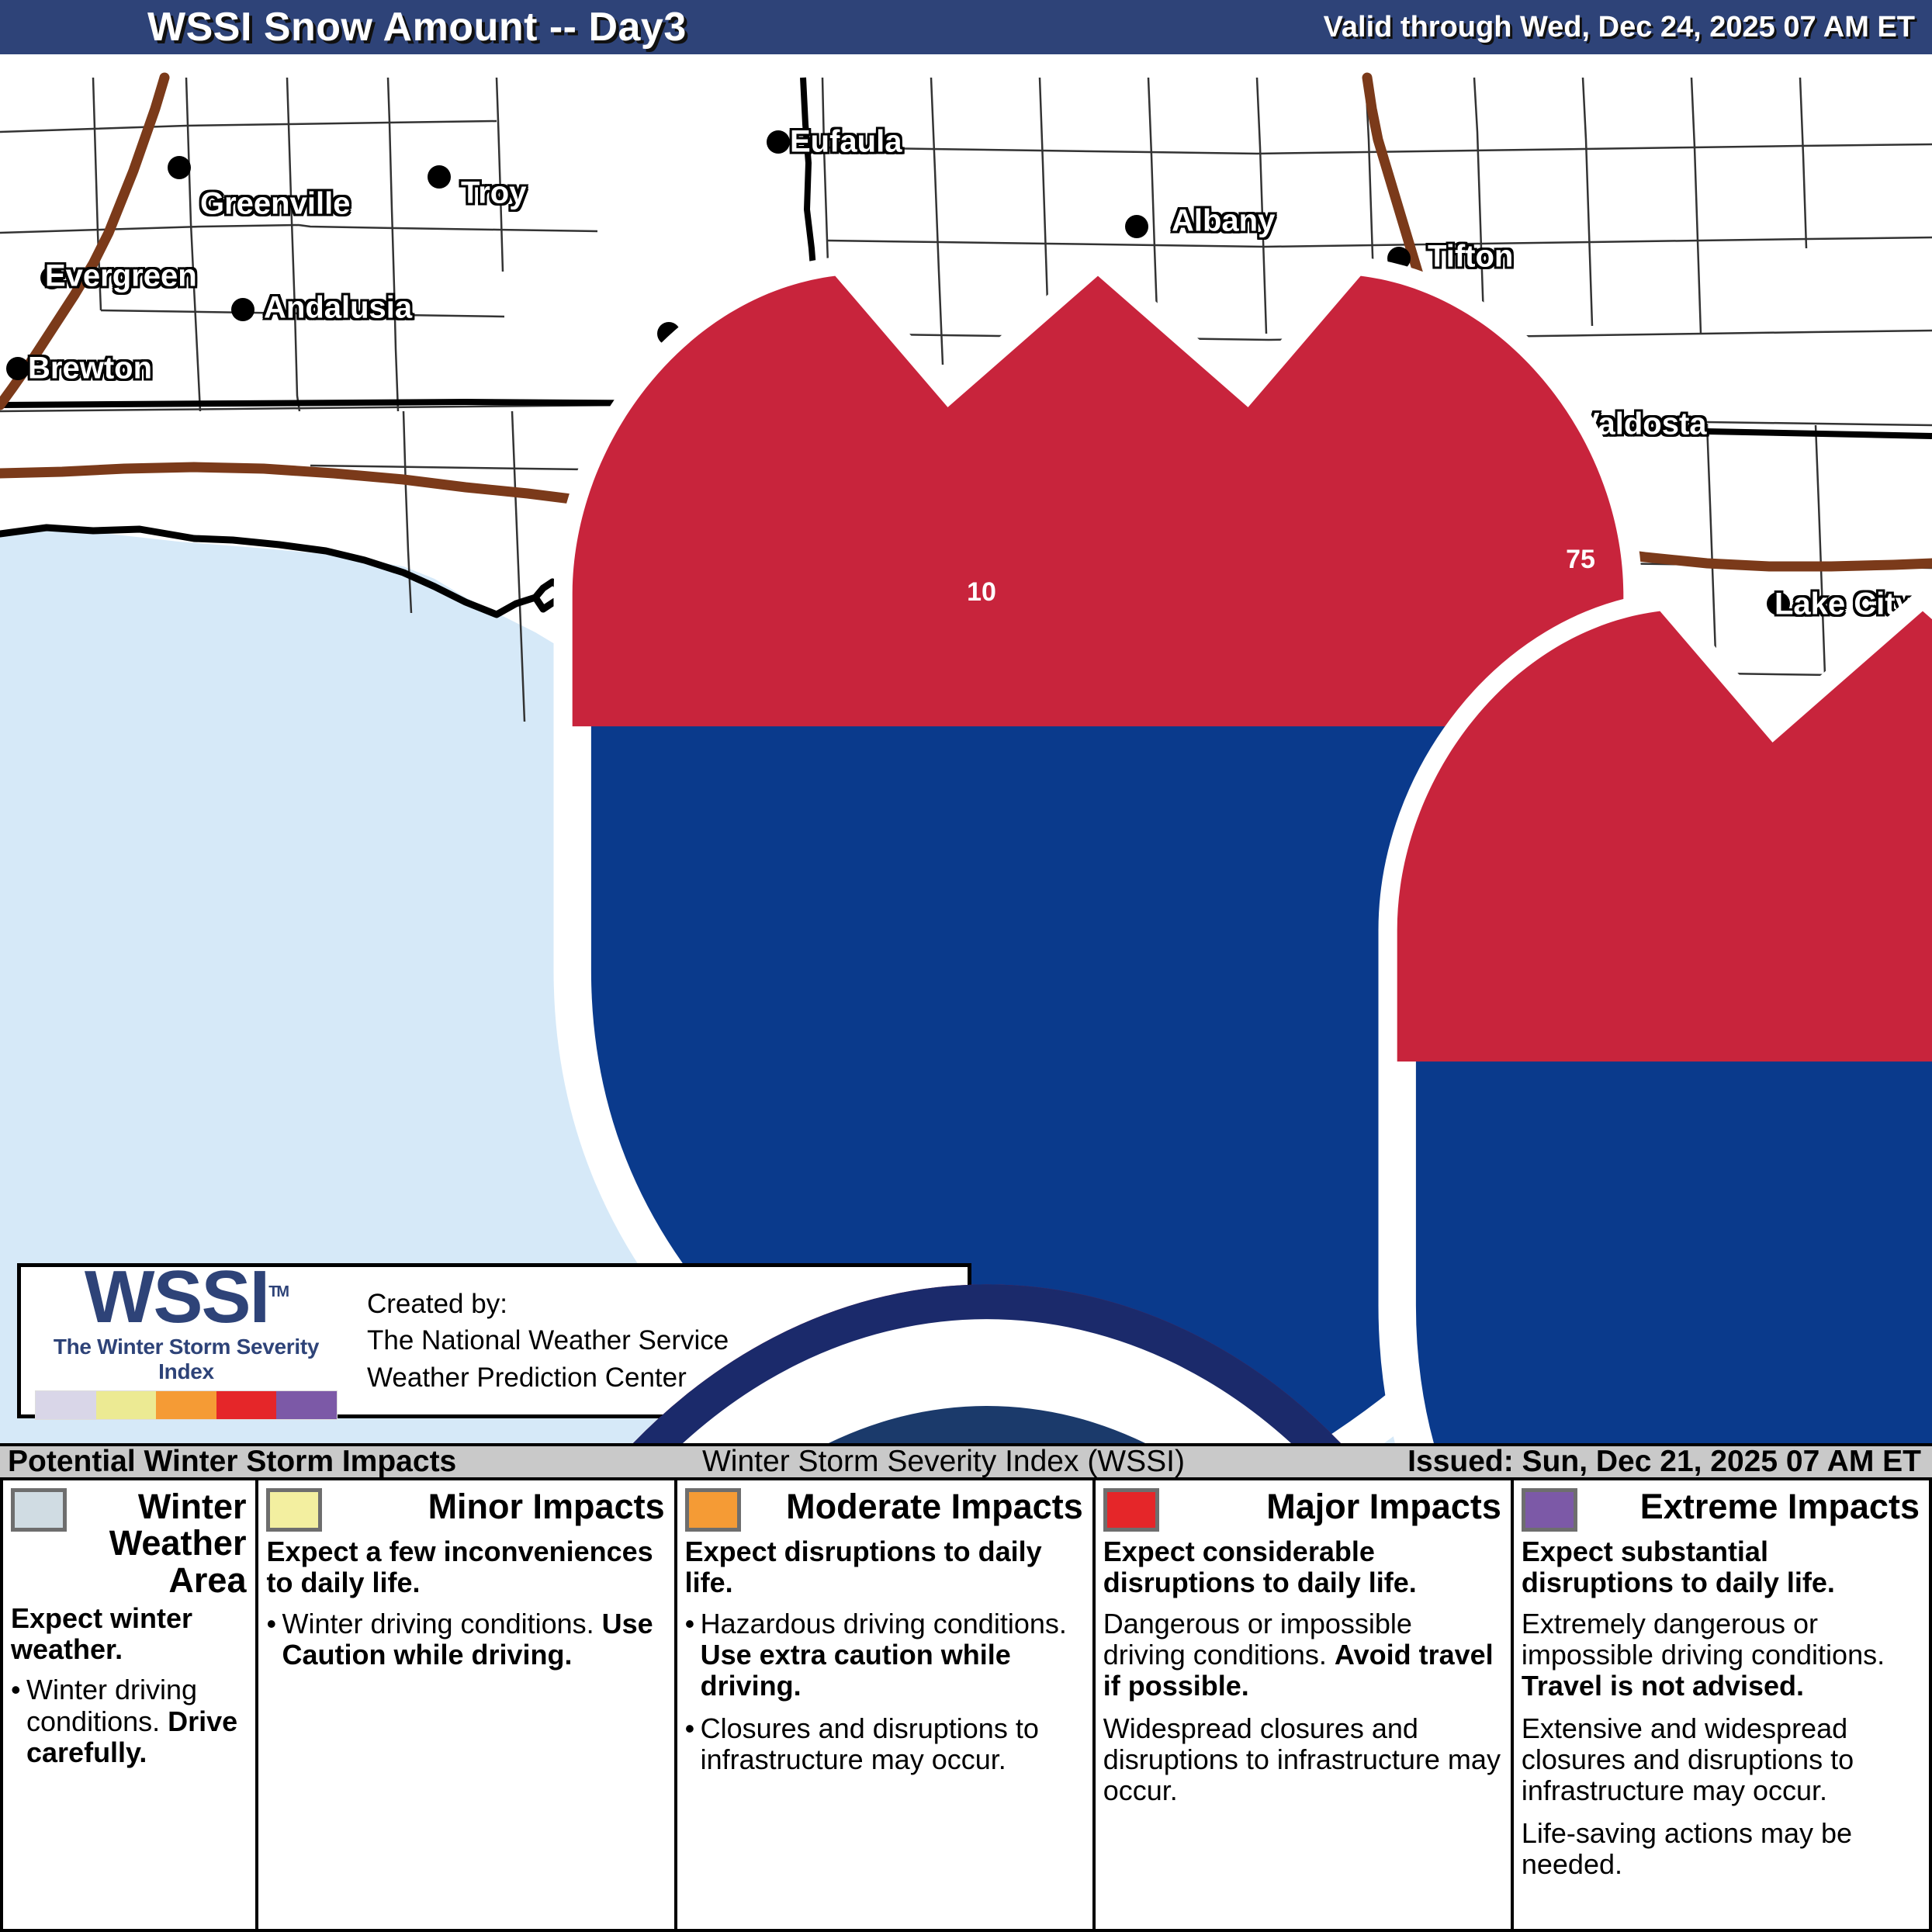 Image resolution: width=1932 pixels, height=1932 pixels. Describe the element at coordinates (417, 27) in the screenshot. I see `page-title: WSSI Snow Amount -- Day3` at that location.